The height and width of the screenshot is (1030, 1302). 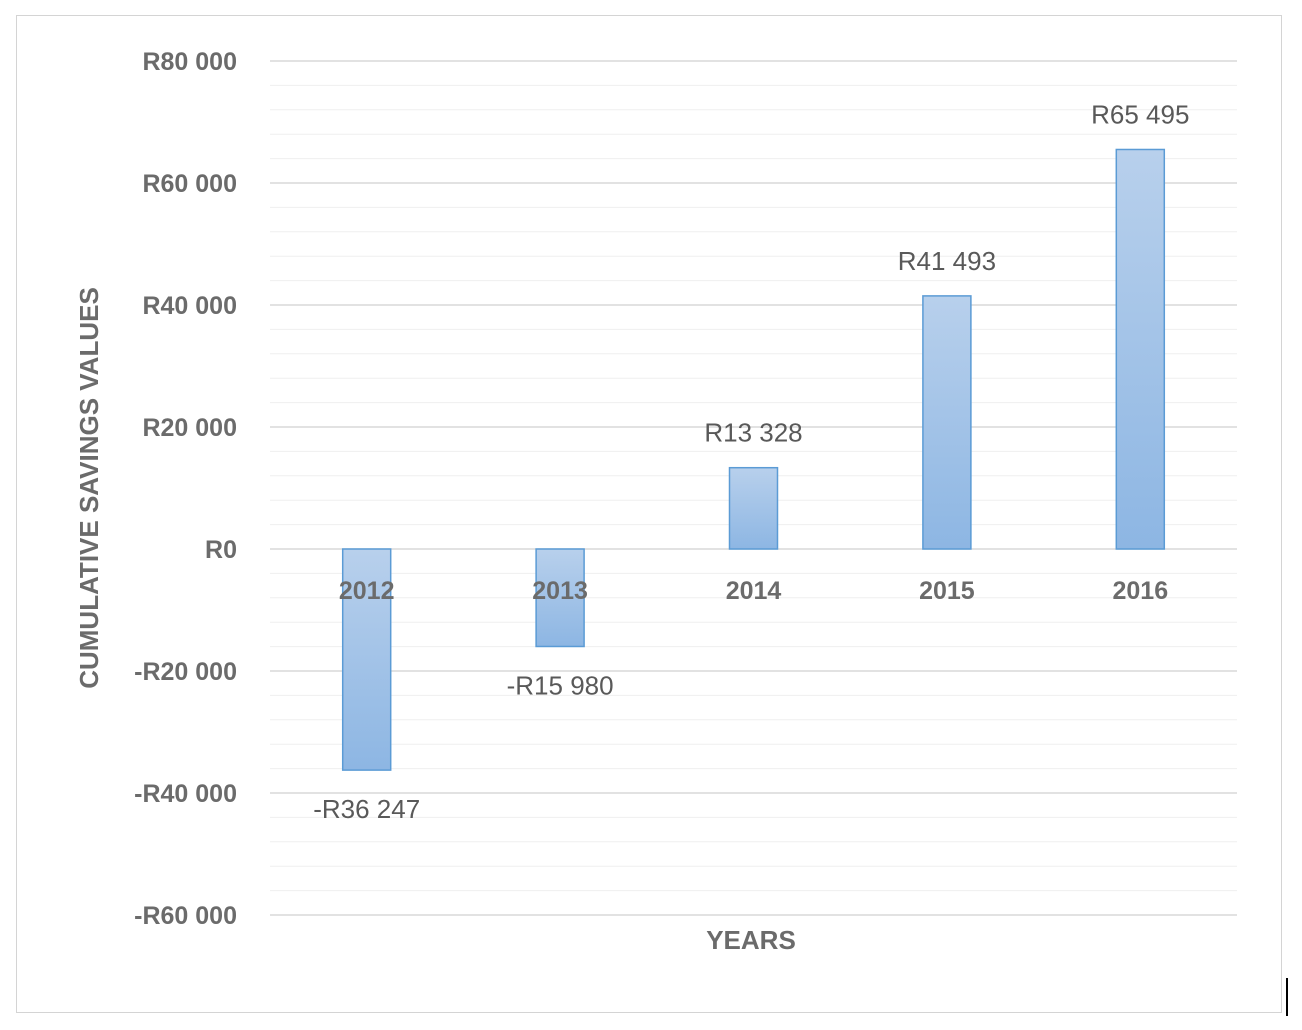 I want to click on x-tick-label: 2012, so click(x=367, y=591).